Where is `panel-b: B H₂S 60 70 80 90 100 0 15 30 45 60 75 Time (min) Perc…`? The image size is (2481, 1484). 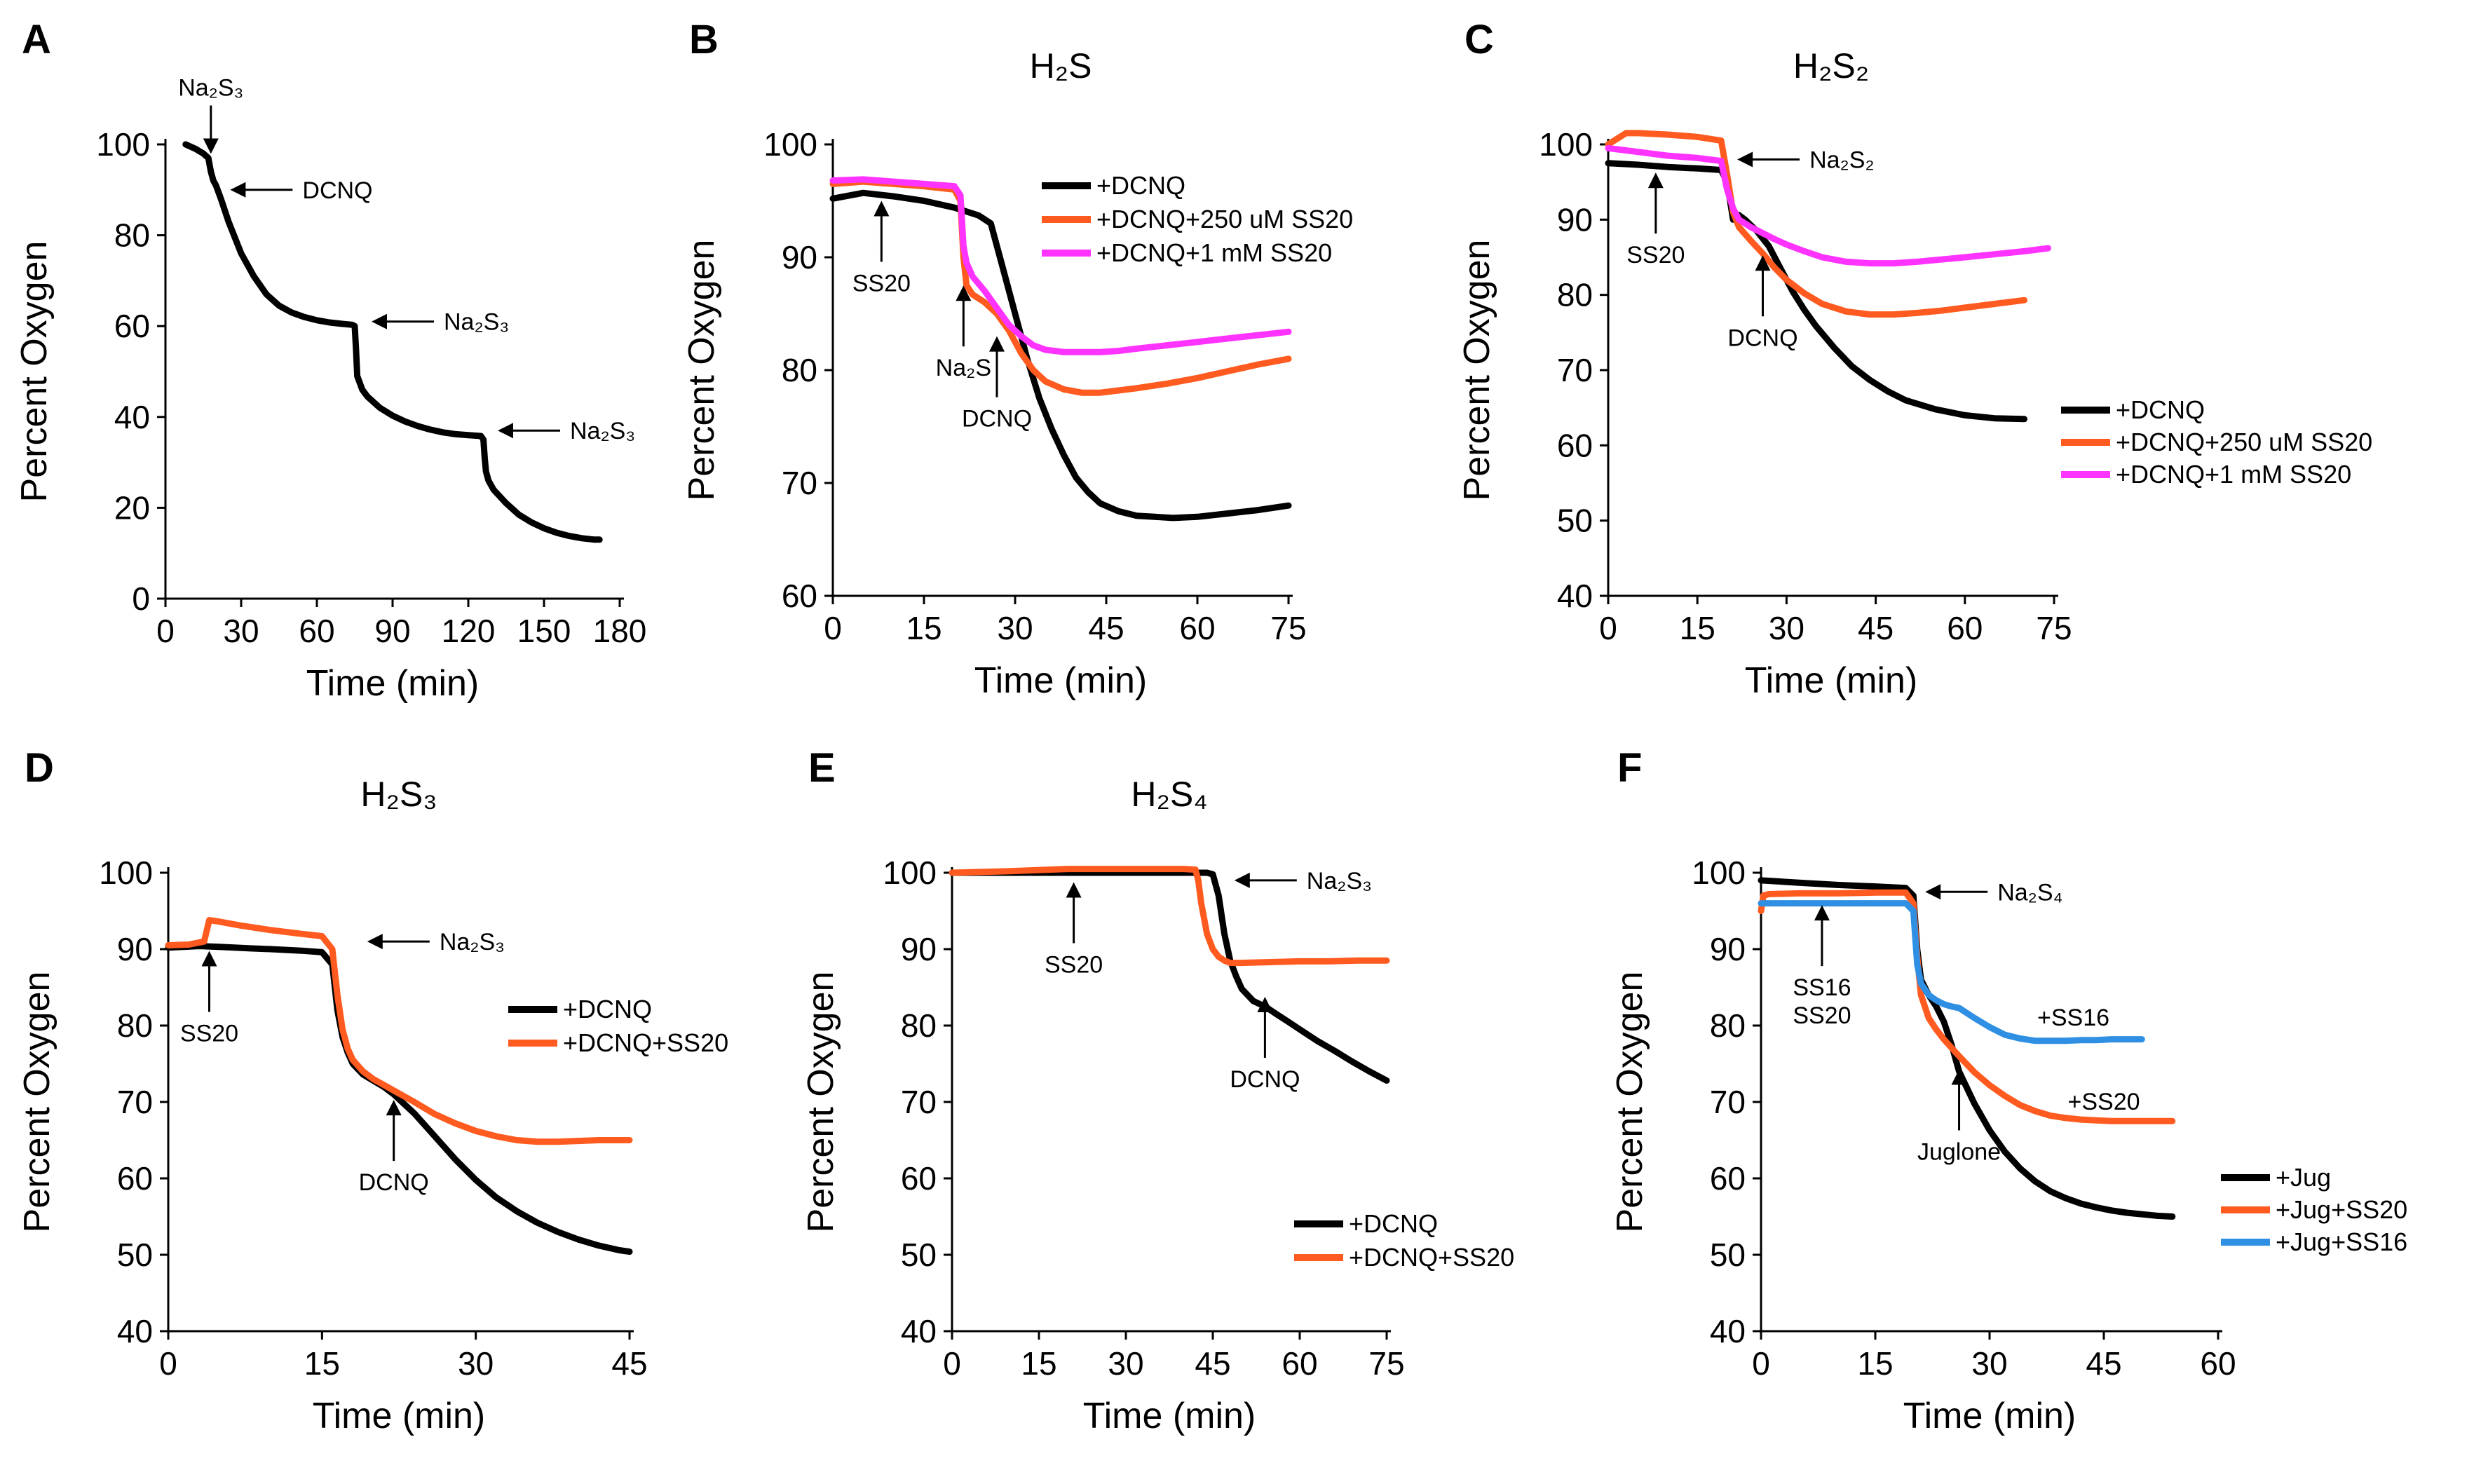
panel-b: B H₂S 60 70 80 90 100 0 15 30 45 60 75 Time (min) Perc… is located at coordinates (1017, 359).